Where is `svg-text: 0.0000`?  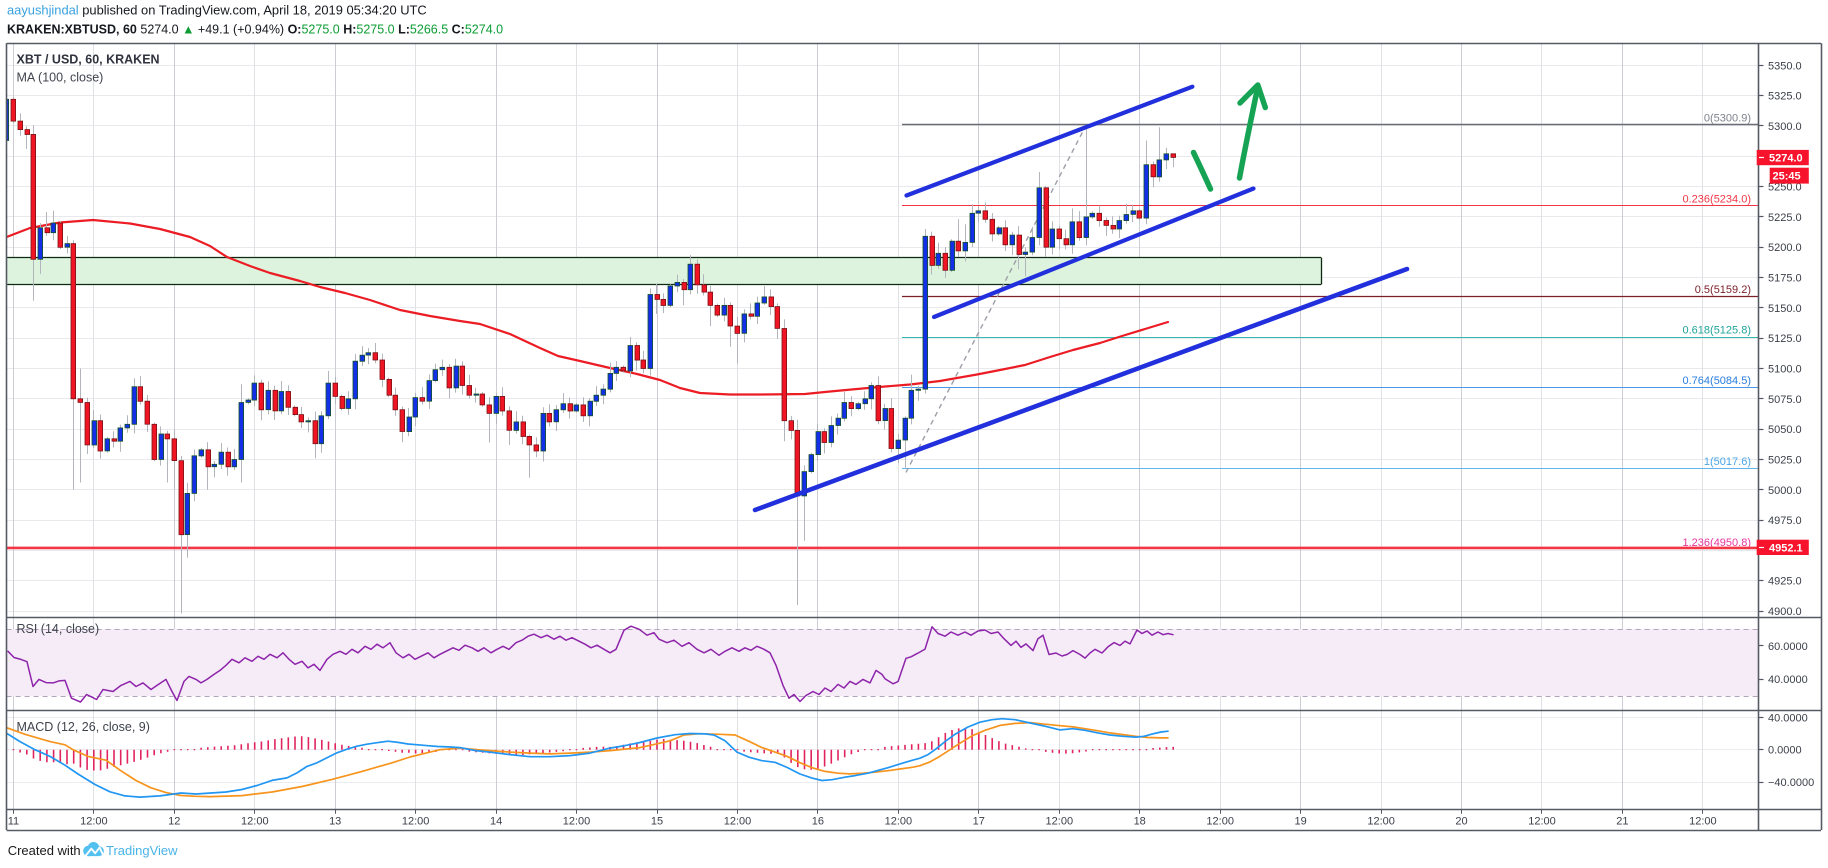
svg-text: 0.0000 is located at coordinates (1785, 751).